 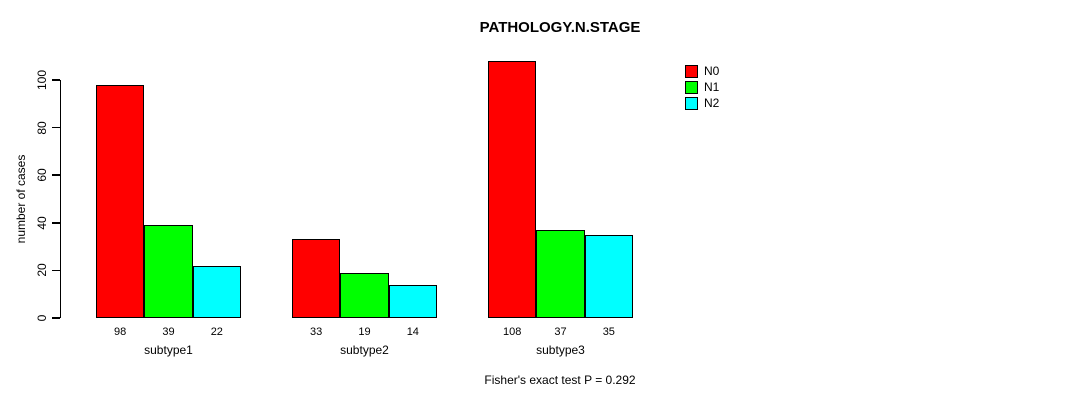 I want to click on bar-n0-subtype1, so click(x=120, y=201).